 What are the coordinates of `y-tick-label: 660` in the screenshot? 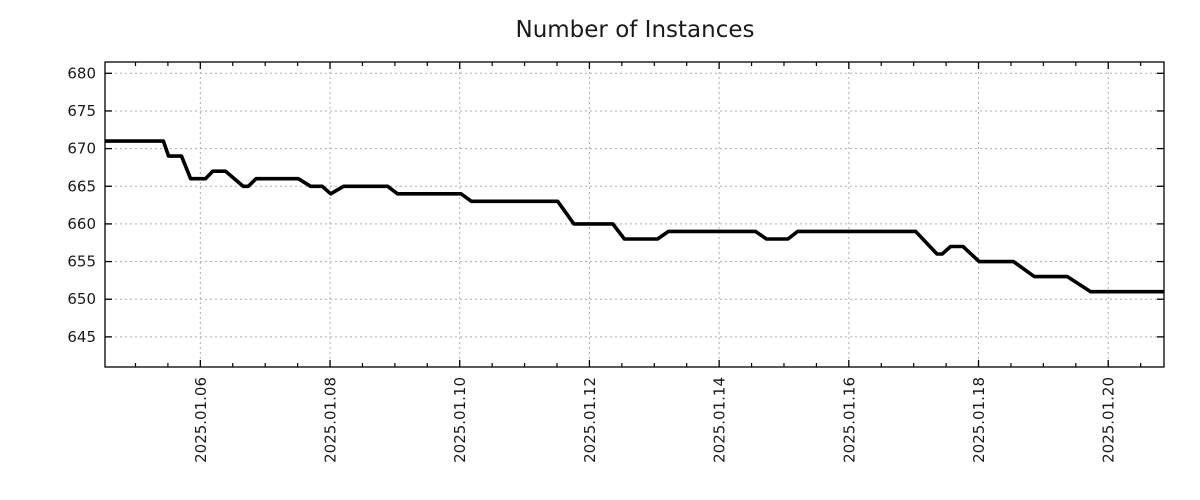 It's located at (81, 224).